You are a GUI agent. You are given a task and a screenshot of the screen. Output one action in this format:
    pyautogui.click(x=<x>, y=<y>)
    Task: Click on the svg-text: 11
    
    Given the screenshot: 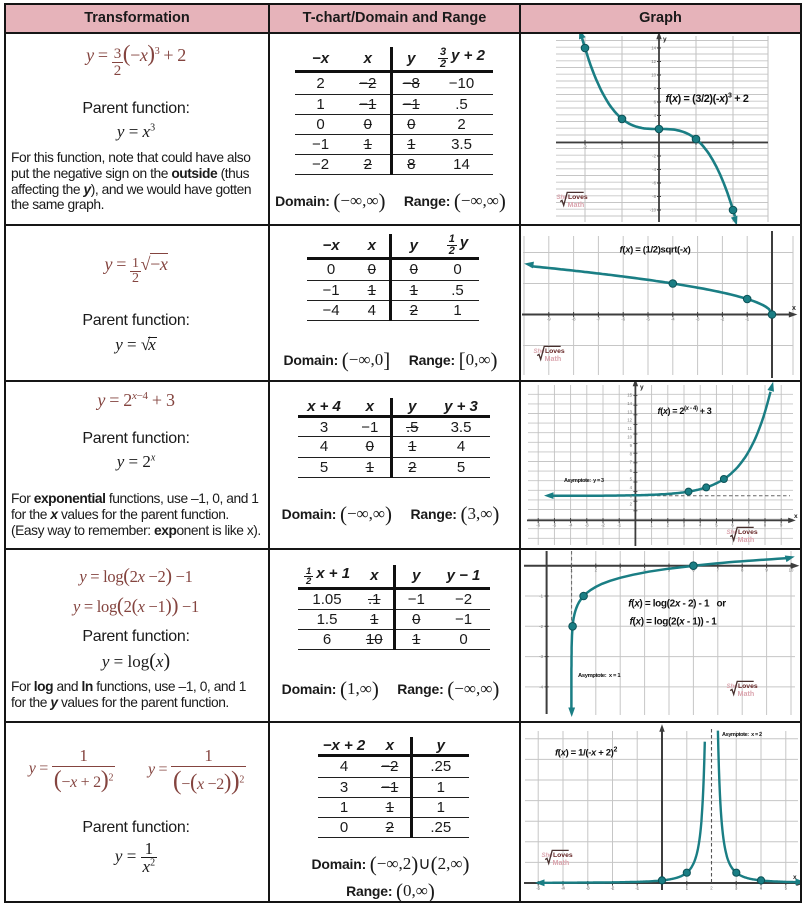 What is the action you would take?
    pyautogui.click(x=630, y=428)
    